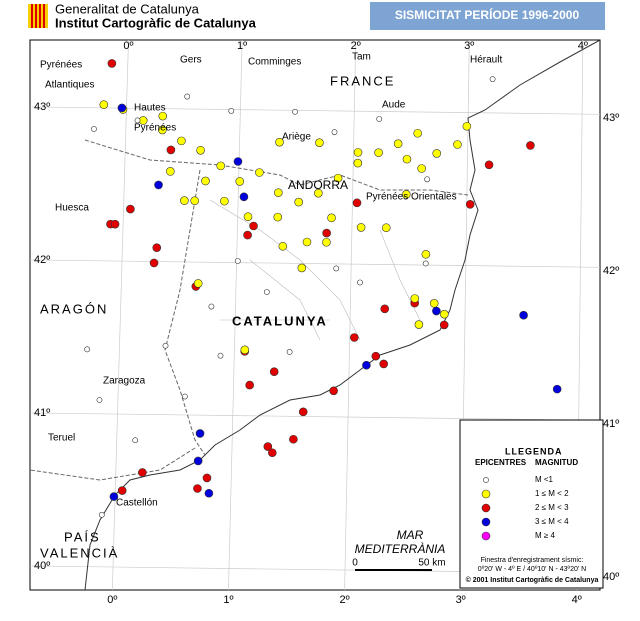 This screenshot has width=640, height=621. I want to click on lon-label: 3º, so click(461, 600).